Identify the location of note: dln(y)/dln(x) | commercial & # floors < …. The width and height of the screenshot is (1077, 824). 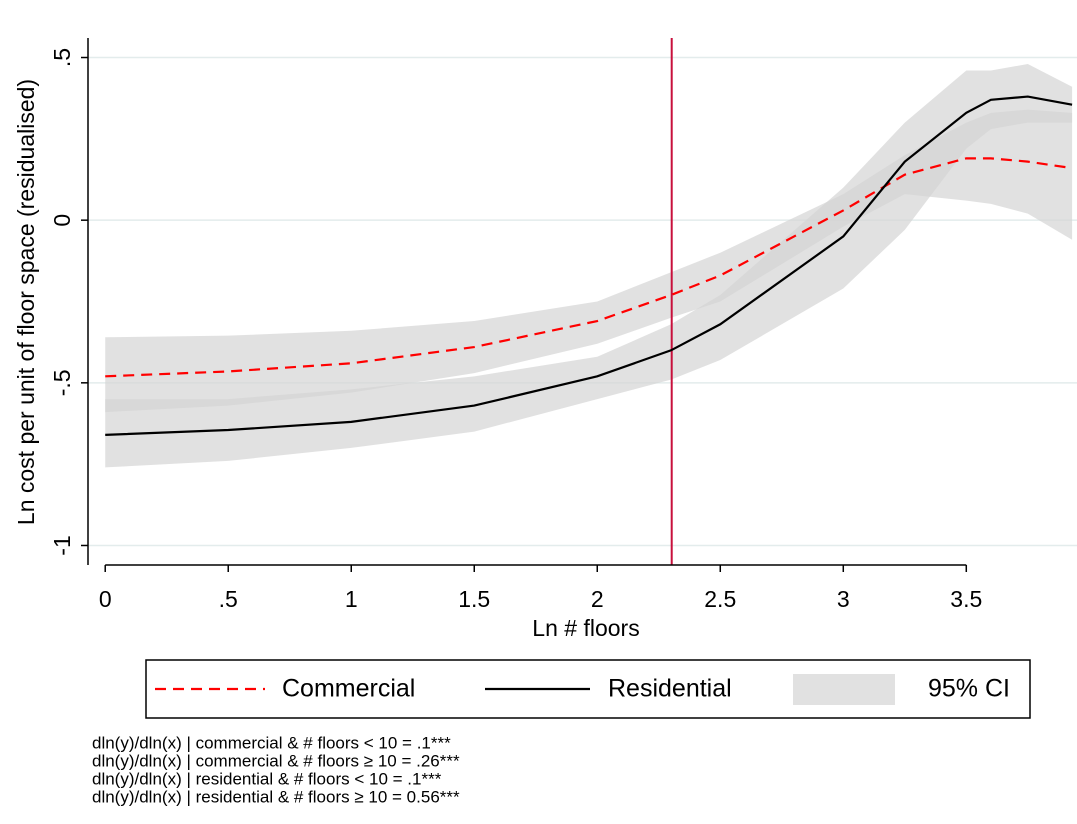
(271, 742).